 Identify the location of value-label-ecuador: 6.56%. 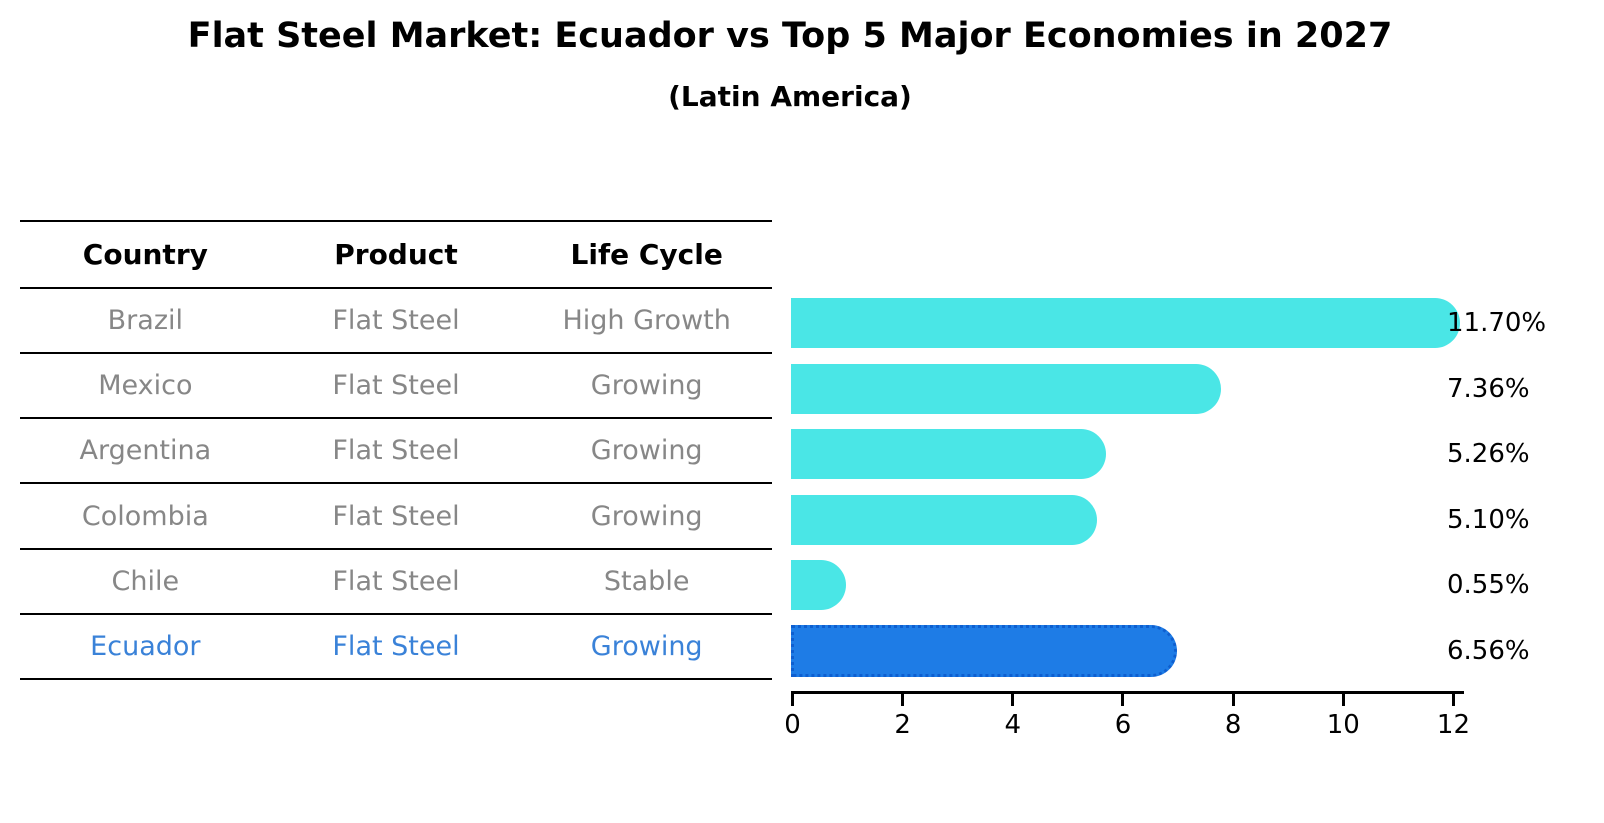
(1488, 651).